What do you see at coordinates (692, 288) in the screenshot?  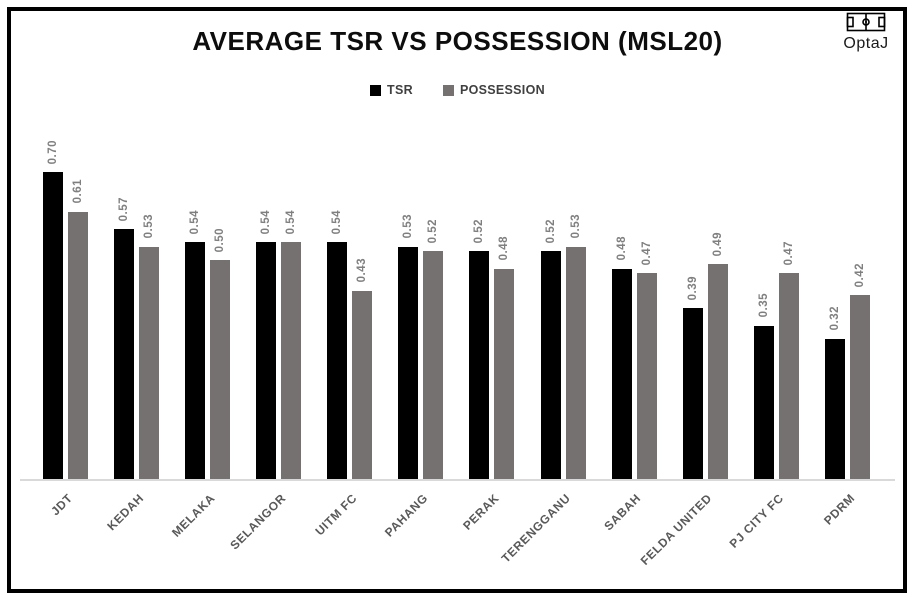 I see `tsr-value-label: 0.39` at bounding box center [692, 288].